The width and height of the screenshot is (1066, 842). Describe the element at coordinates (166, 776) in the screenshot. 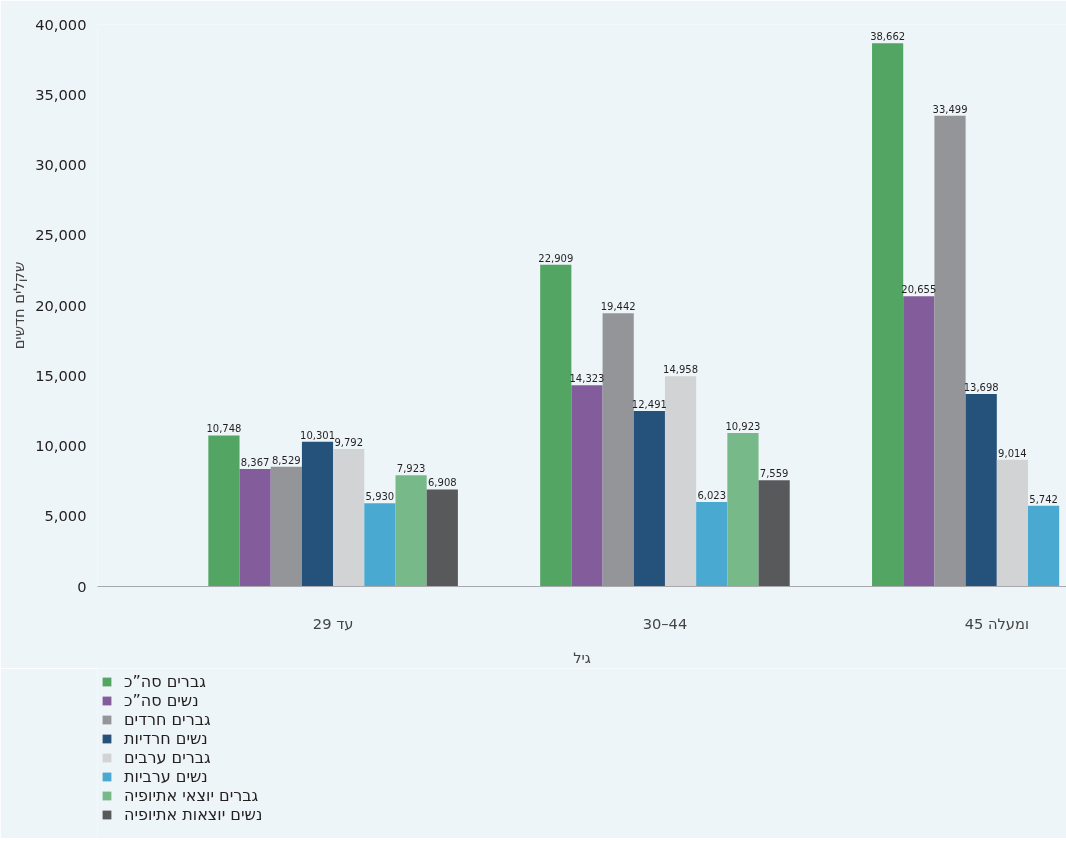

I see `legend-label: נשים ערביות` at that location.